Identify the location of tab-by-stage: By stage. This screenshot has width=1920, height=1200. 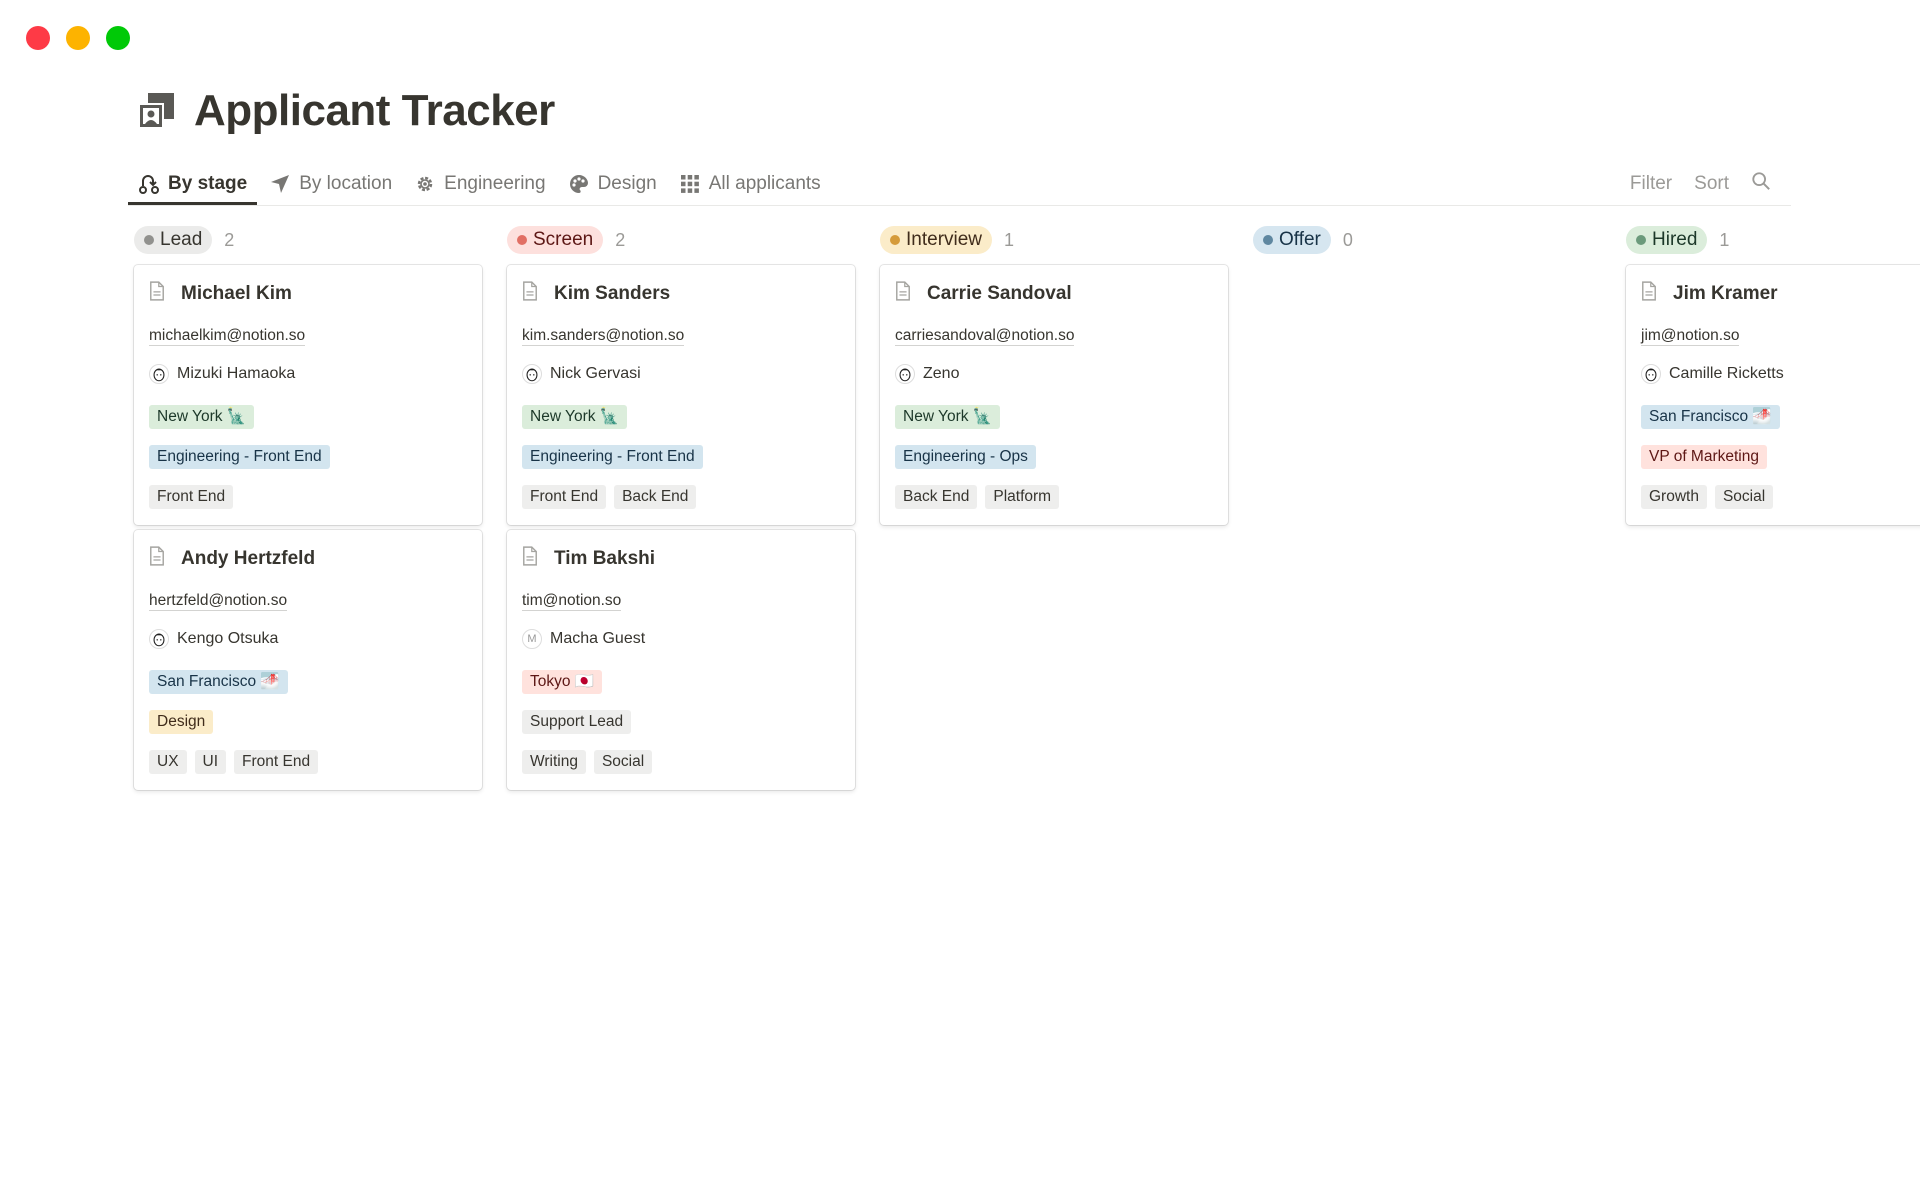
(193, 183).